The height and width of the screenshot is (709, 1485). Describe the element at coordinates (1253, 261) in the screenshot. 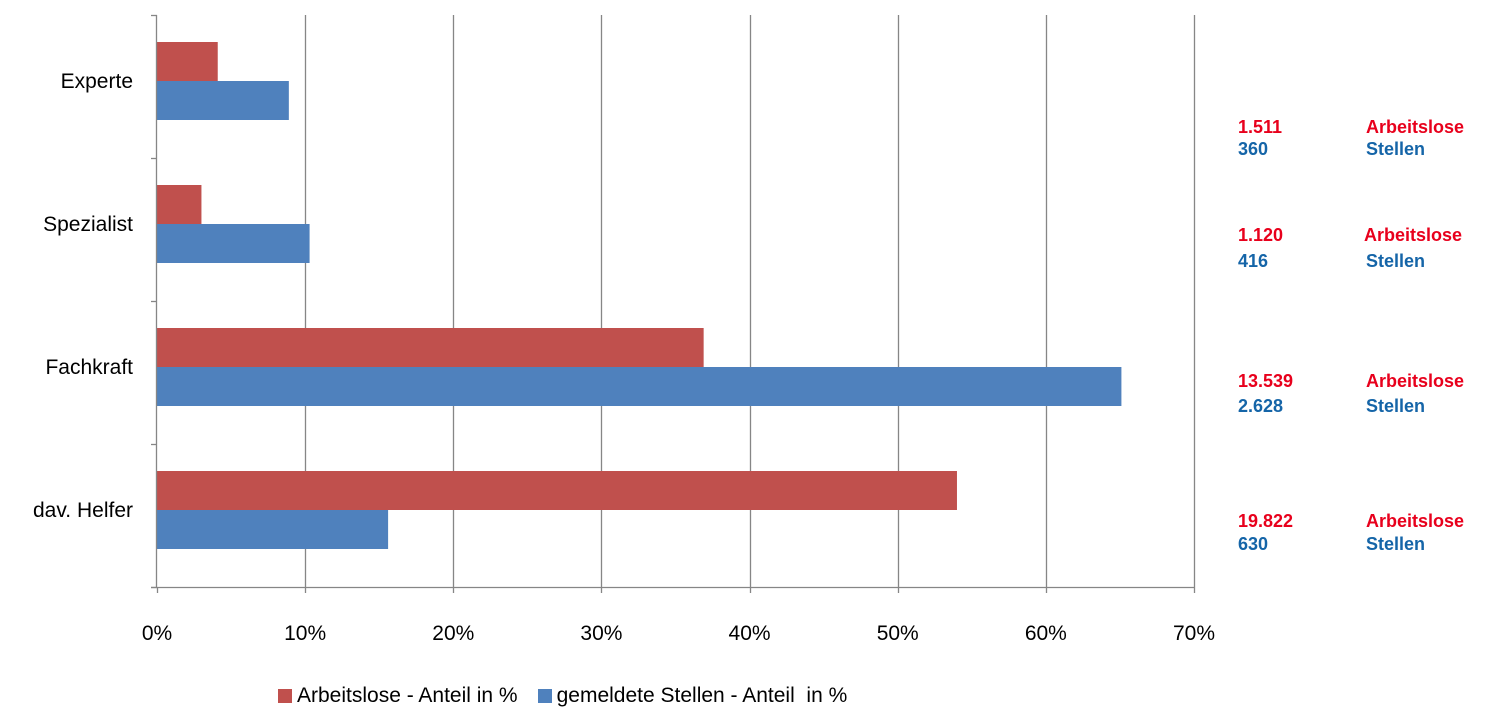

I see `stellen-count: 416` at that location.